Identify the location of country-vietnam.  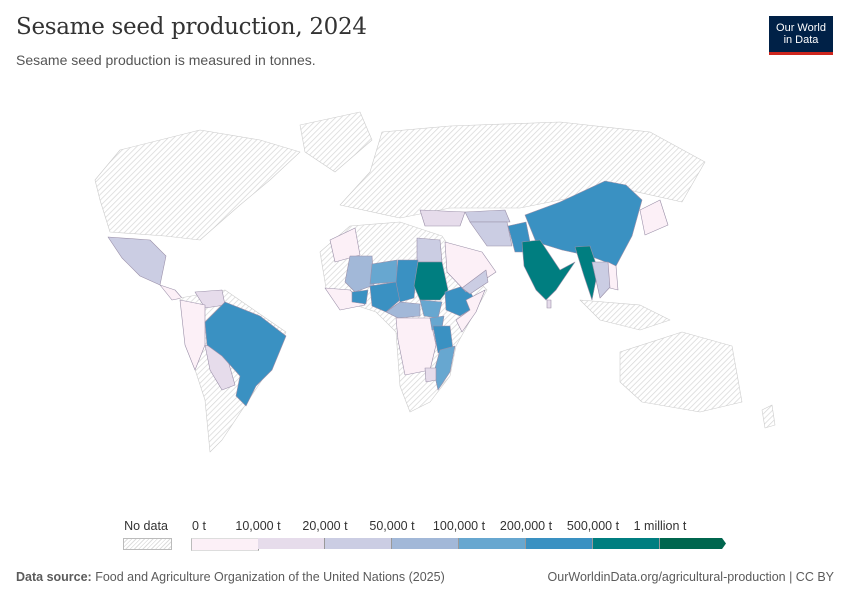
(613, 276).